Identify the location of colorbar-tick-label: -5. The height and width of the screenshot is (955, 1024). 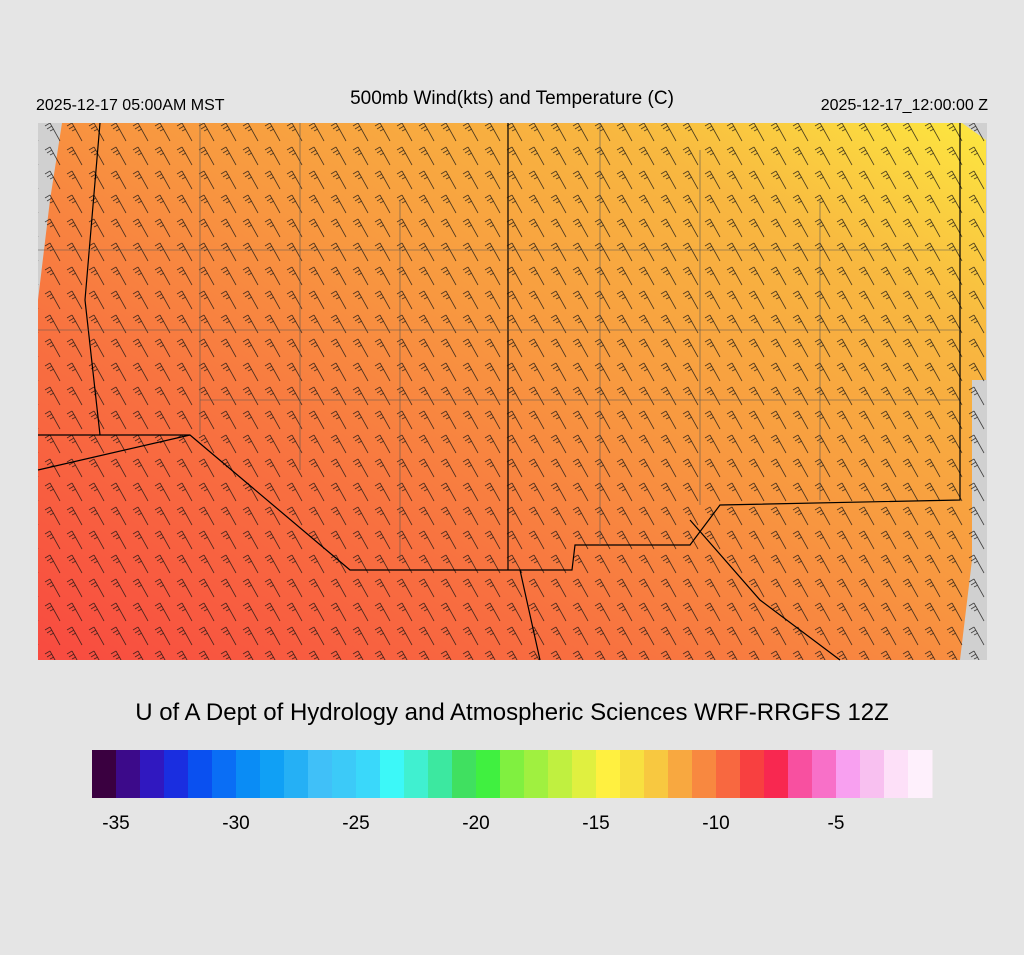
(836, 823).